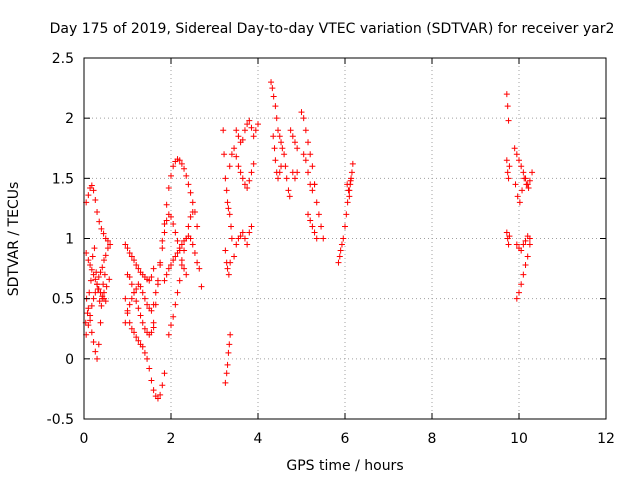 This screenshot has width=640, height=480. I want to click on series-arc19, so click(280, 139).